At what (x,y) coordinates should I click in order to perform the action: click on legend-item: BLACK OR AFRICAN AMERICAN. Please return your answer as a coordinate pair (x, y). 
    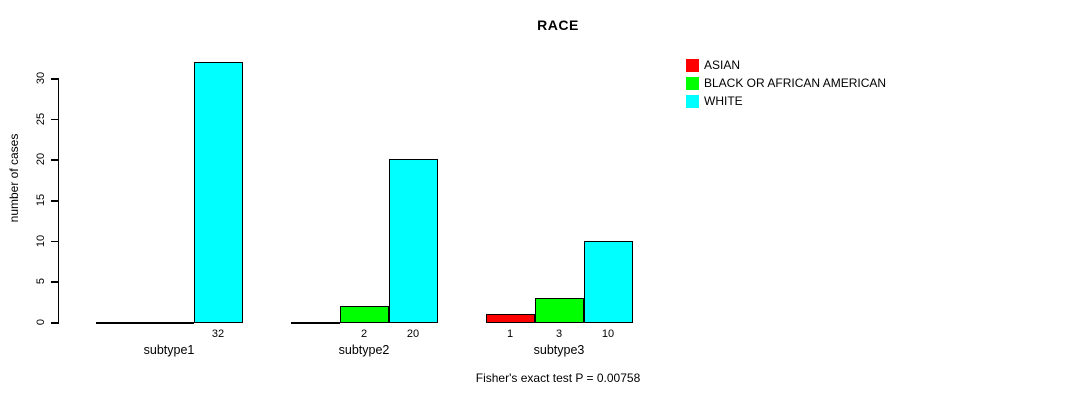
    Looking at the image, I should click on (786, 83).